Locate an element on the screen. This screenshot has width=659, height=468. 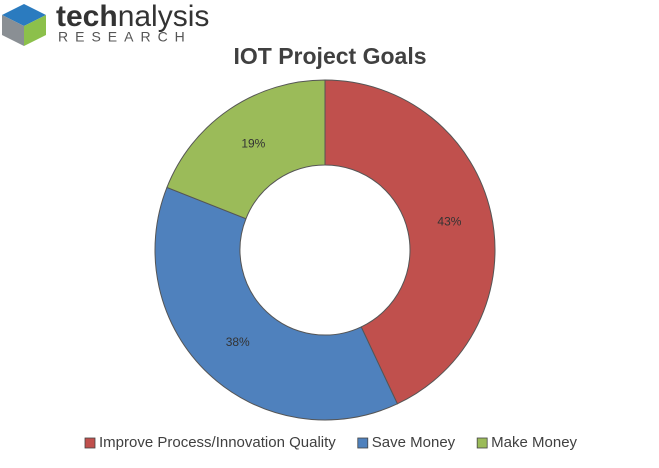
logo-text: technalysis is located at coordinates (132, 16).